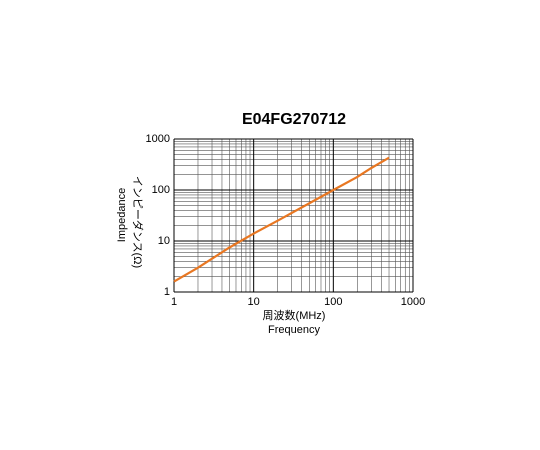 The image size is (540, 450). Describe the element at coordinates (254, 302) in the screenshot. I see `x-tick-label: 10` at that location.